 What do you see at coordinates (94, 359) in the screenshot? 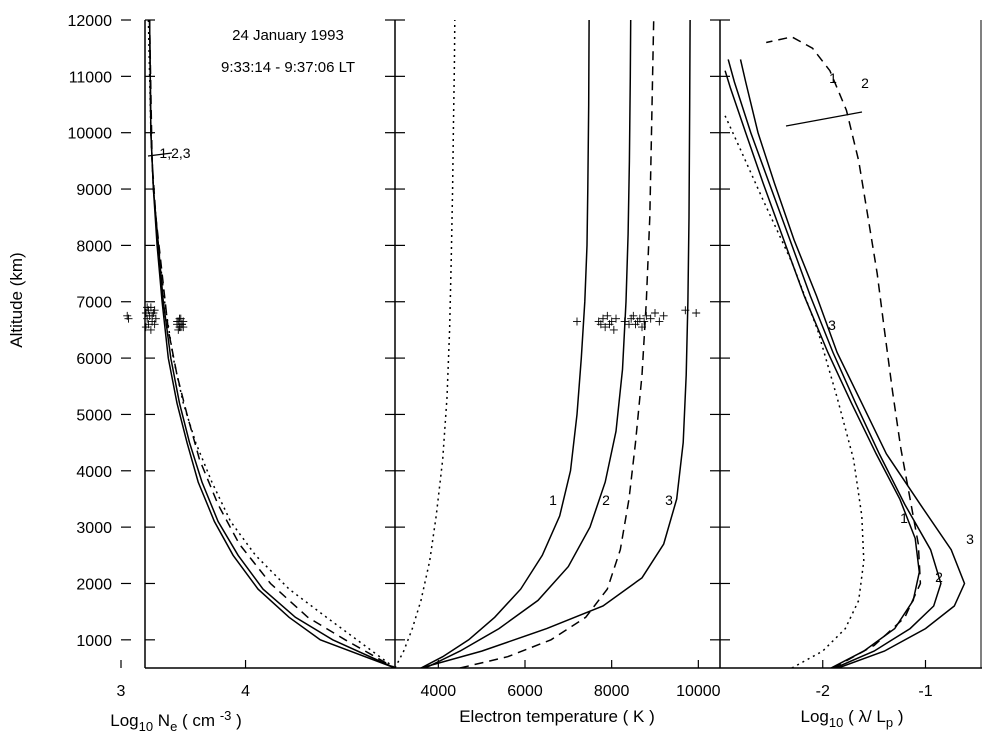
I see `y-tick-label: 6000` at bounding box center [94, 359].